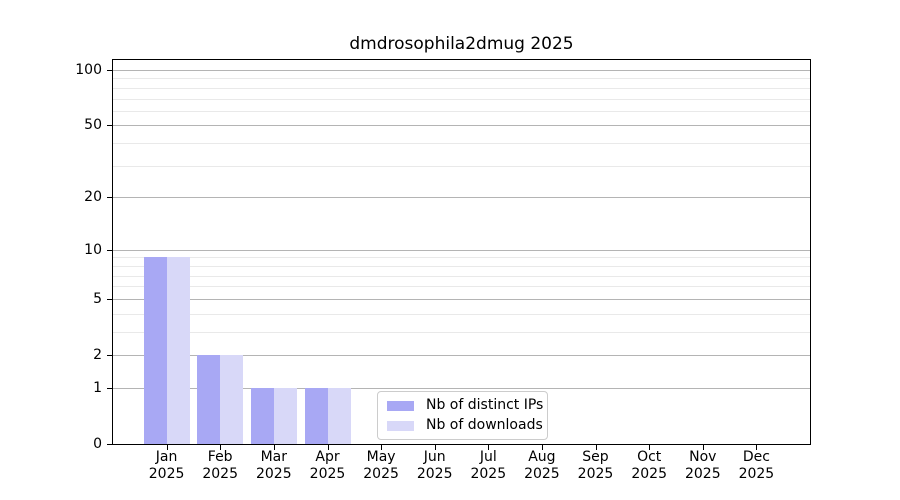 Image resolution: width=900 pixels, height=500 pixels. What do you see at coordinates (434, 457) in the screenshot?
I see `x-tick-month: Jun` at bounding box center [434, 457].